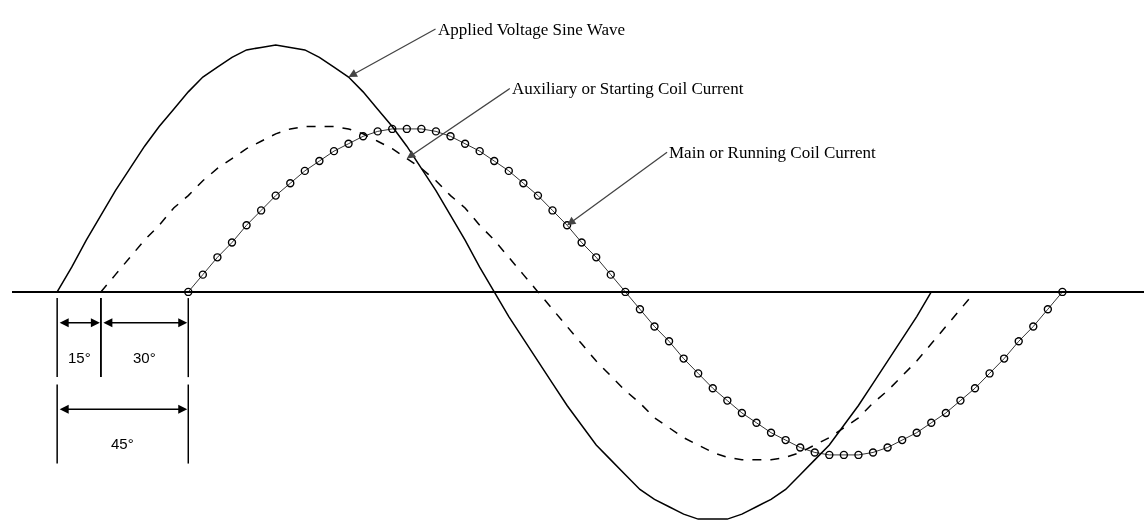 The height and width of the screenshot is (529, 1144). Describe the element at coordinates (79, 357) in the screenshot. I see `annotation: 15°` at that location.